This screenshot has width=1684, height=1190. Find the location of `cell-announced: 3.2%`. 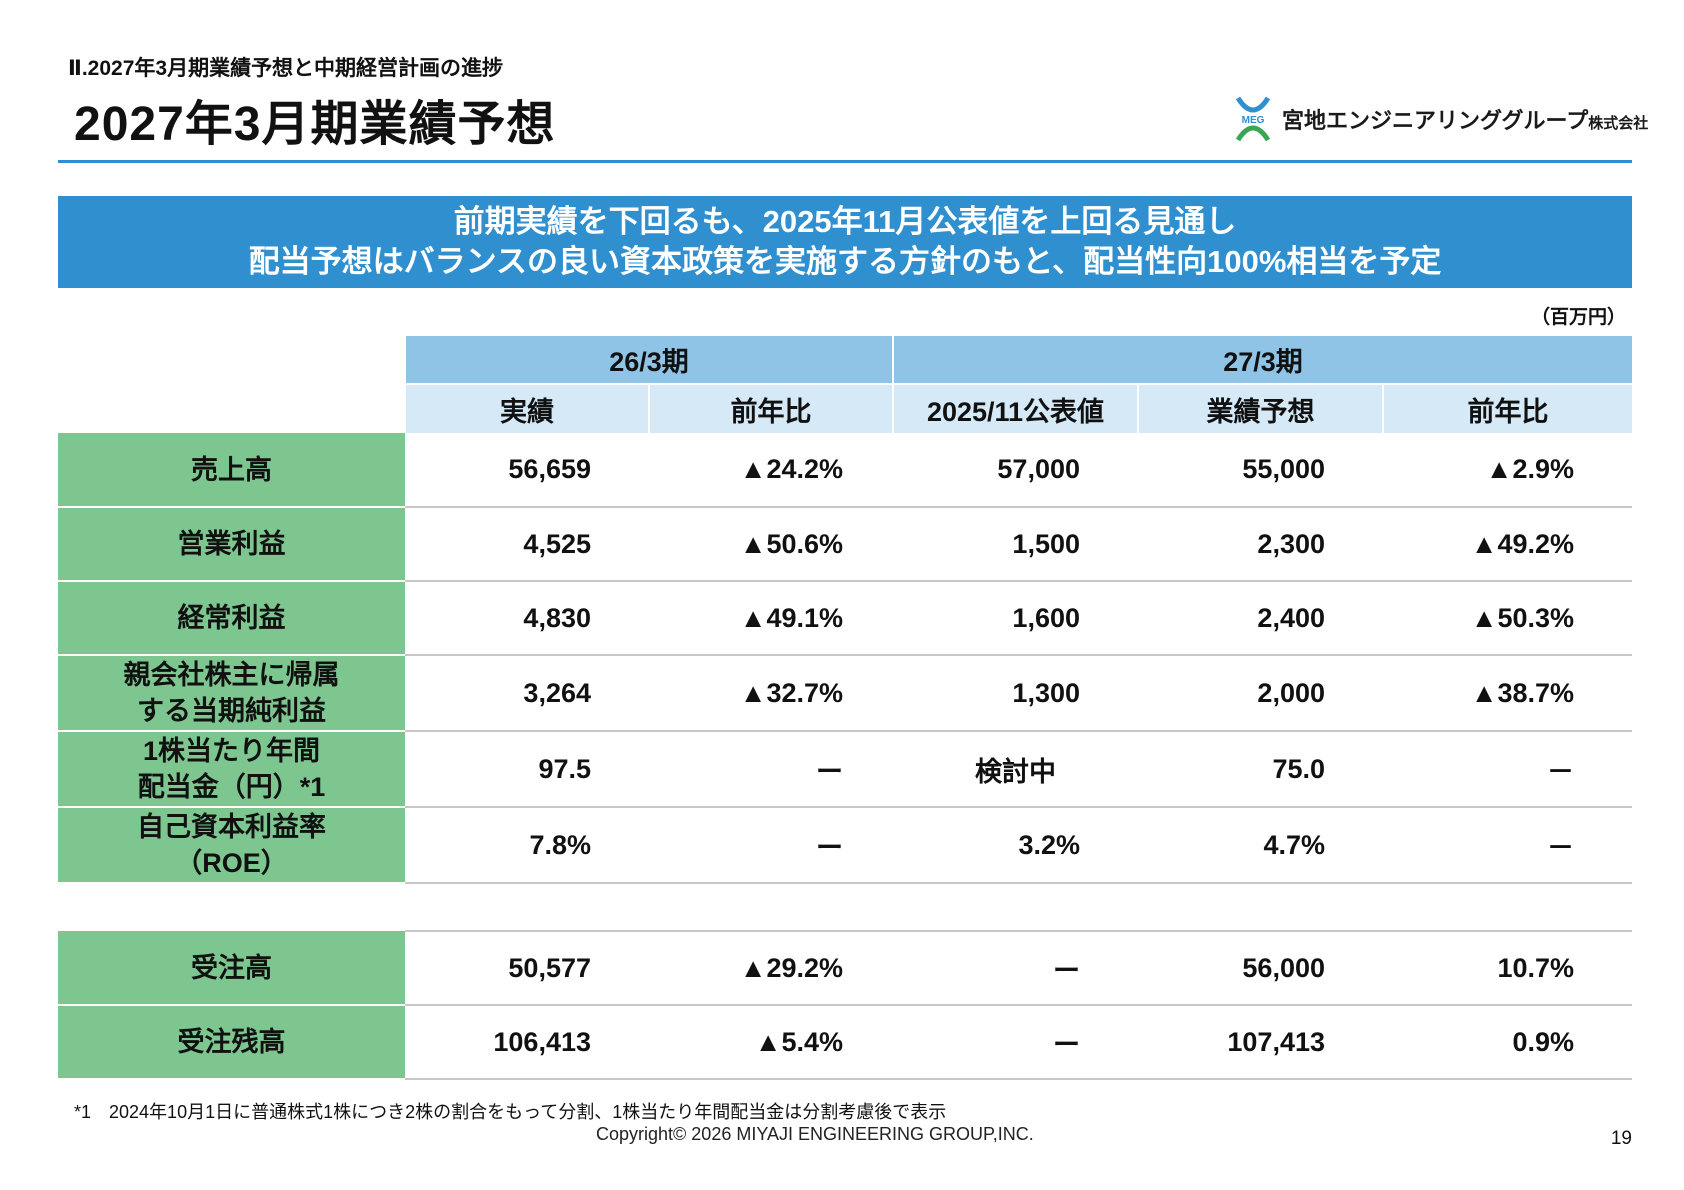

cell-announced: 3.2% is located at coordinates (1015, 845).